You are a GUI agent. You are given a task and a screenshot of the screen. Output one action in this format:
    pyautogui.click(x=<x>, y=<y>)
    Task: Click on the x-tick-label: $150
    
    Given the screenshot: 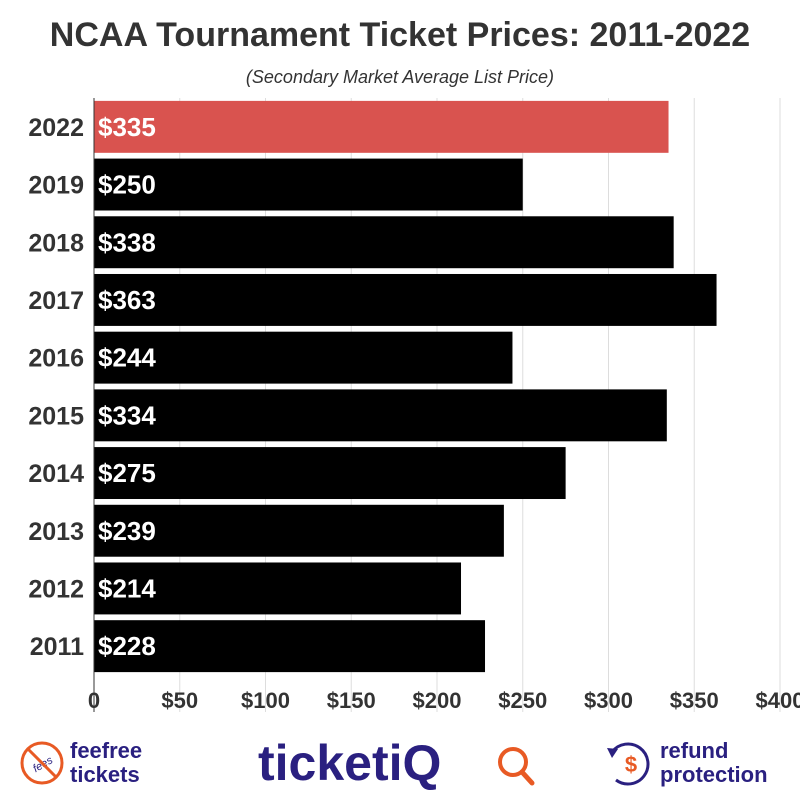 What is the action you would take?
    pyautogui.click(x=351, y=700)
    